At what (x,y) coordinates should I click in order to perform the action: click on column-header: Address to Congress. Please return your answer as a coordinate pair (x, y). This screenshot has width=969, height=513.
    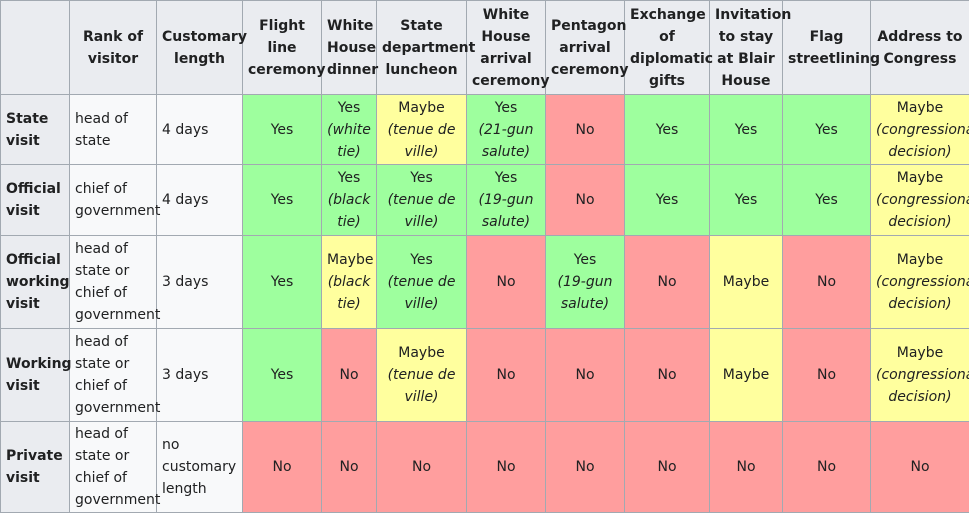
    Looking at the image, I should click on (920, 48).